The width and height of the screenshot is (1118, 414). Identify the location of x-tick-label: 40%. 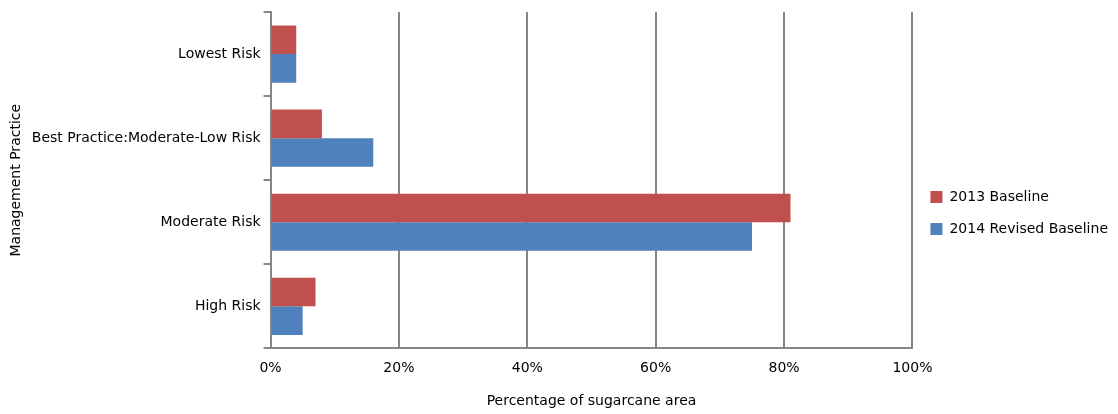
(527, 367).